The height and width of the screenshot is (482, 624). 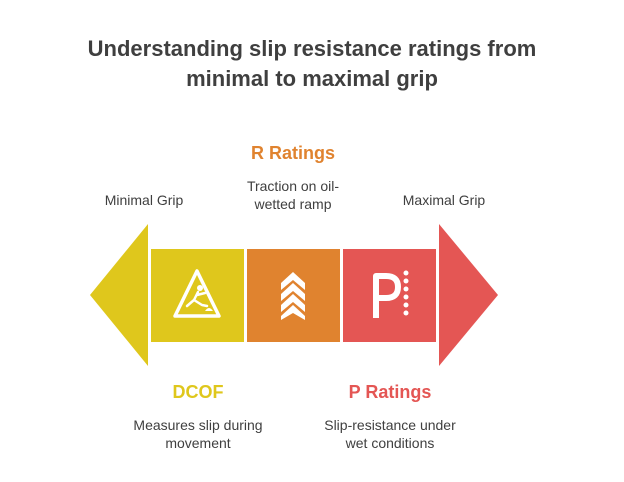 What do you see at coordinates (197, 293) in the screenshot?
I see `slip-warning-icon` at bounding box center [197, 293].